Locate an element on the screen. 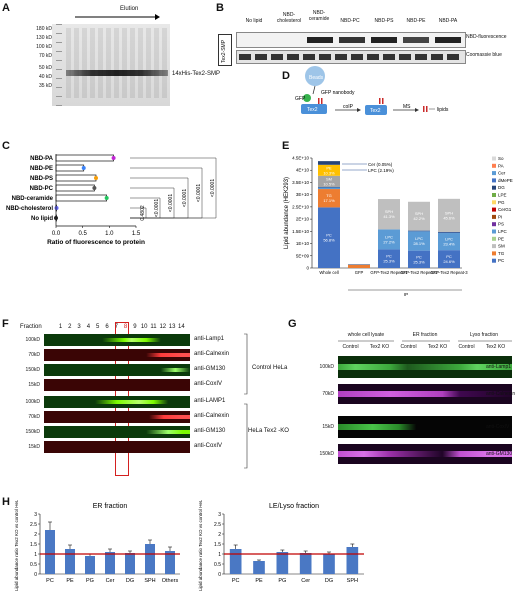  h-x-tick-label: PE is located at coordinates (259, 581).